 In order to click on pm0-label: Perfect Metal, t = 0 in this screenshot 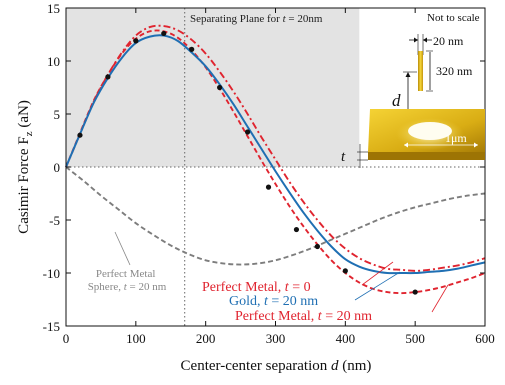, I will do `click(256, 287)`.